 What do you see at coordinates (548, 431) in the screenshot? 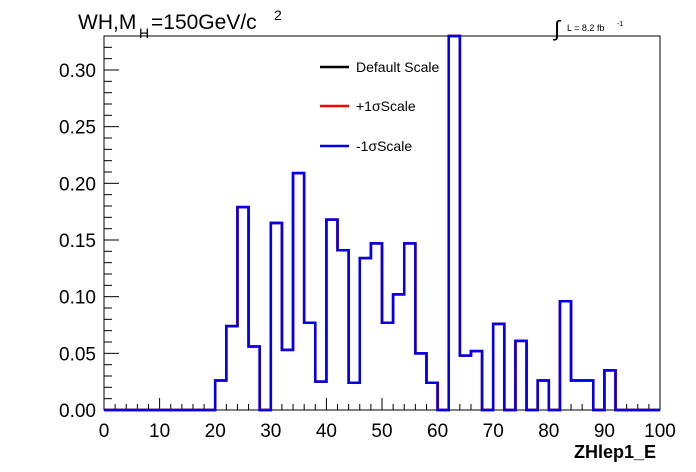
I see `x-tick-label: 80` at bounding box center [548, 431].